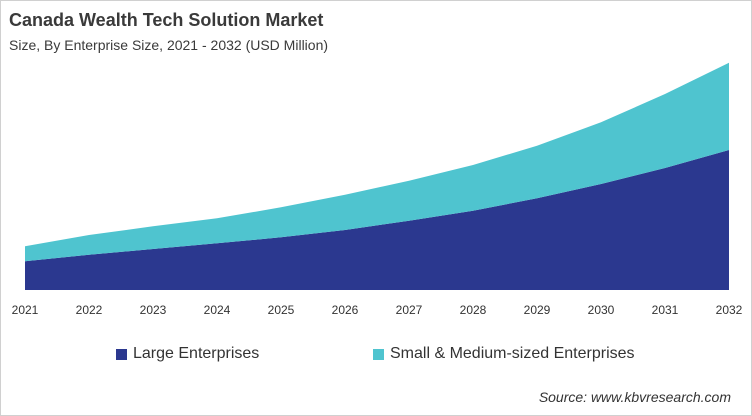 The image size is (752, 416). What do you see at coordinates (89, 310) in the screenshot?
I see `x-tick-label: 2022` at bounding box center [89, 310].